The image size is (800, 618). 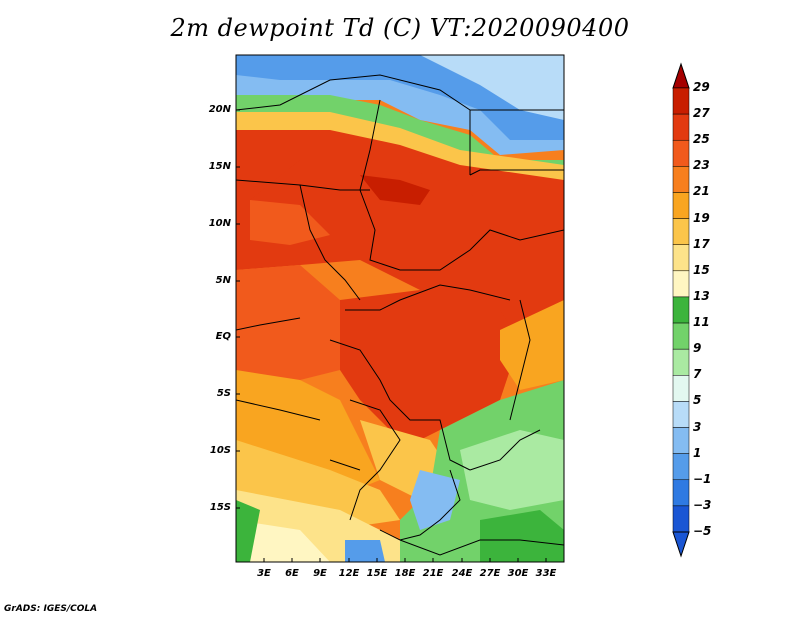 I want to click on lon-label: 18E, so click(x=405, y=573).